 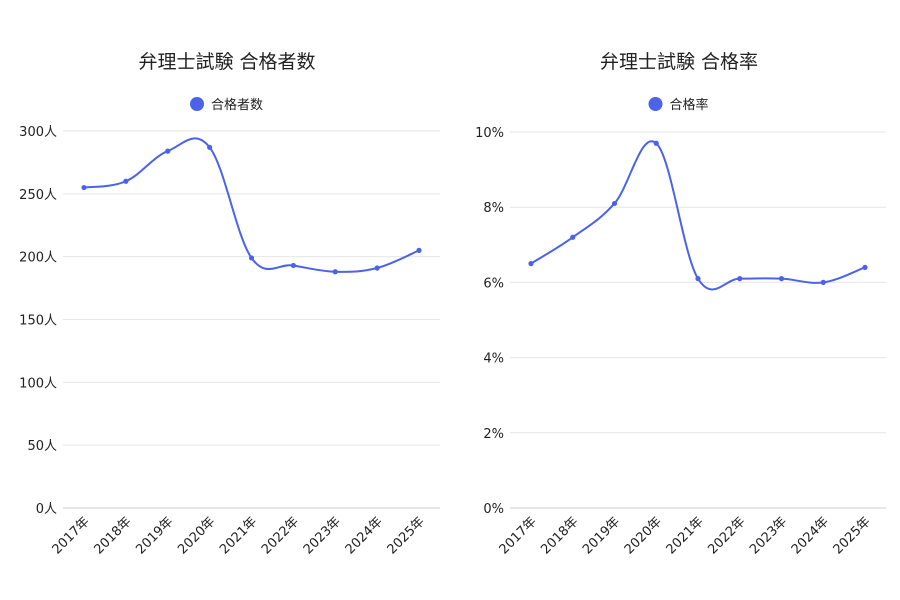 What do you see at coordinates (42, 446) in the screenshot?
I see `y-tick-label: 50人` at bounding box center [42, 446].